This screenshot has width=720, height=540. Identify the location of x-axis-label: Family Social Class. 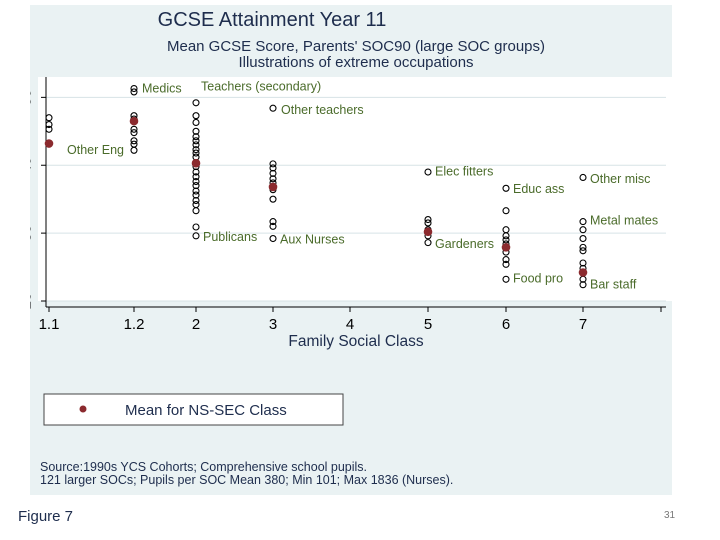
(355, 341).